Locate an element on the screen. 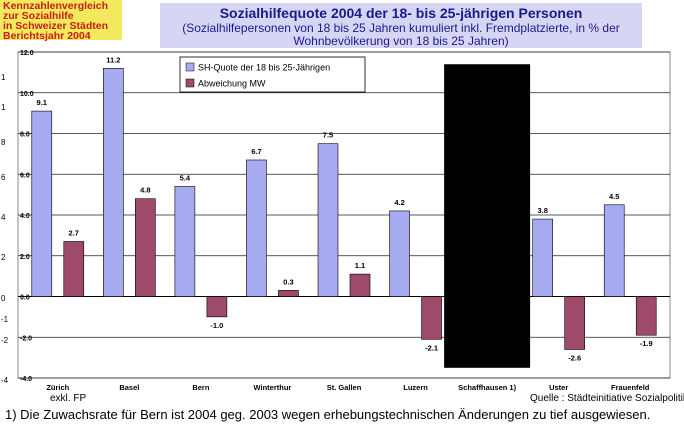 This screenshot has height=424, width=684. data-label: 7.5 is located at coordinates (328, 135).